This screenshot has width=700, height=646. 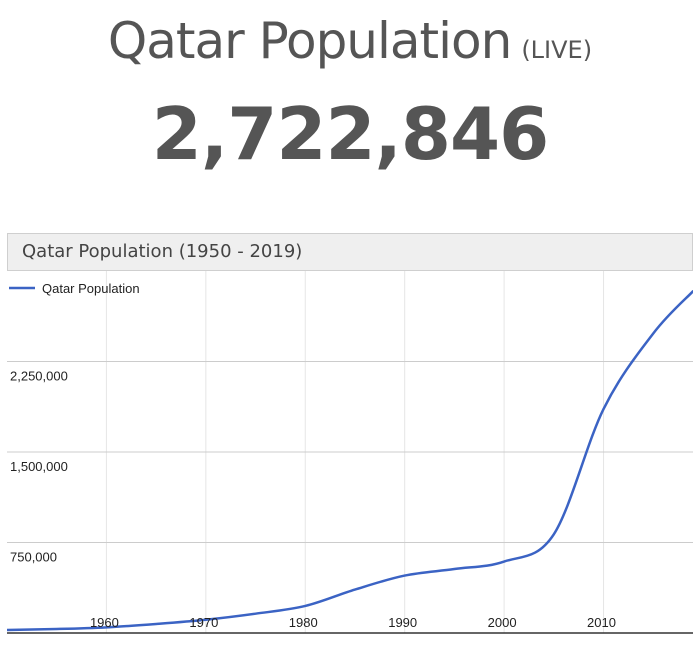 I want to click on x-tick-label-2000: 2000, so click(x=502, y=622).